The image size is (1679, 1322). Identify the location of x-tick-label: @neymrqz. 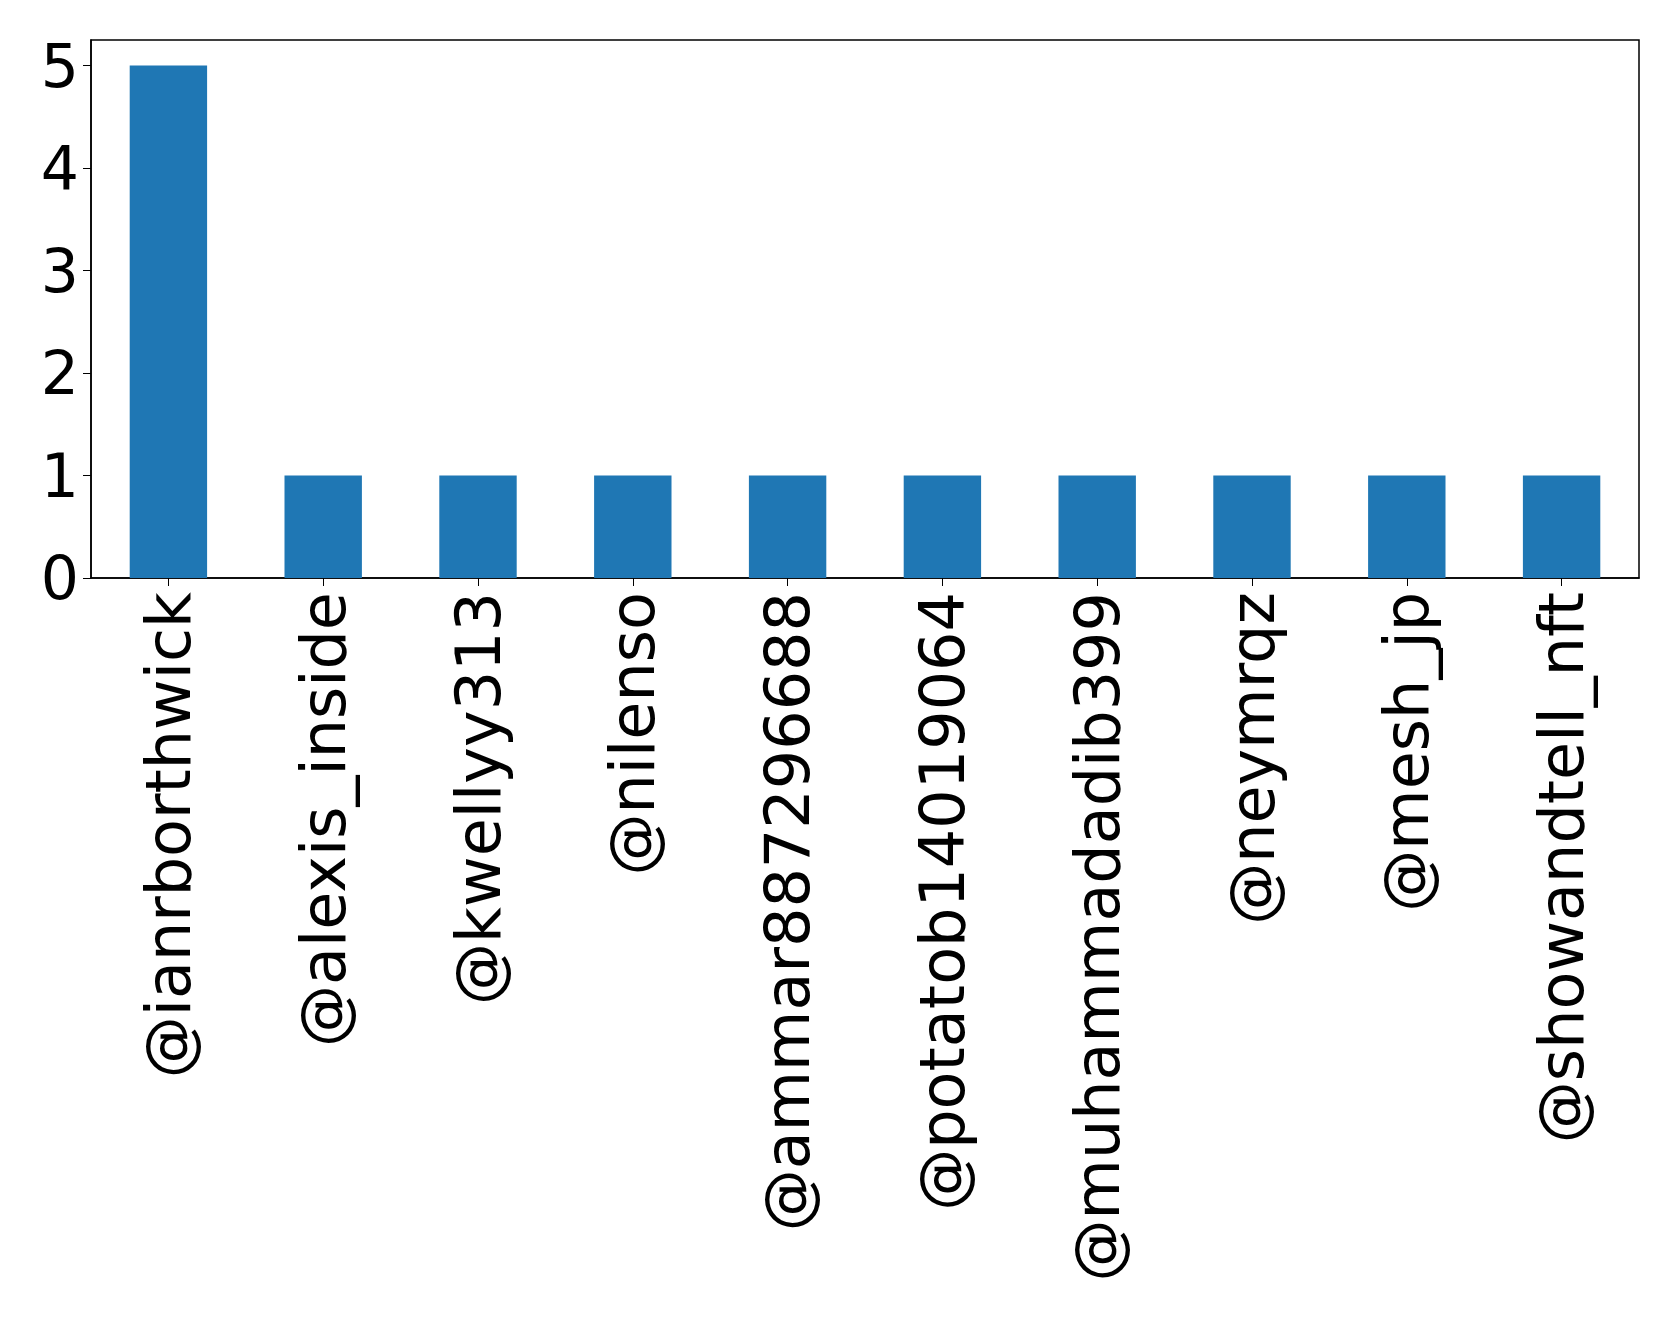
(1252, 758).